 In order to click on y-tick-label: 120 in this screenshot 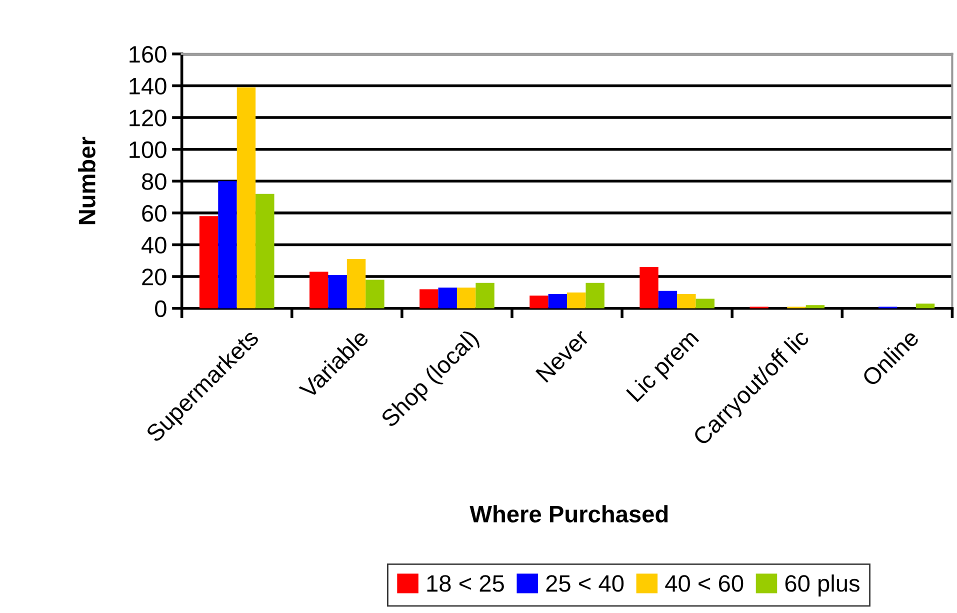, I will do `click(148, 118)`.